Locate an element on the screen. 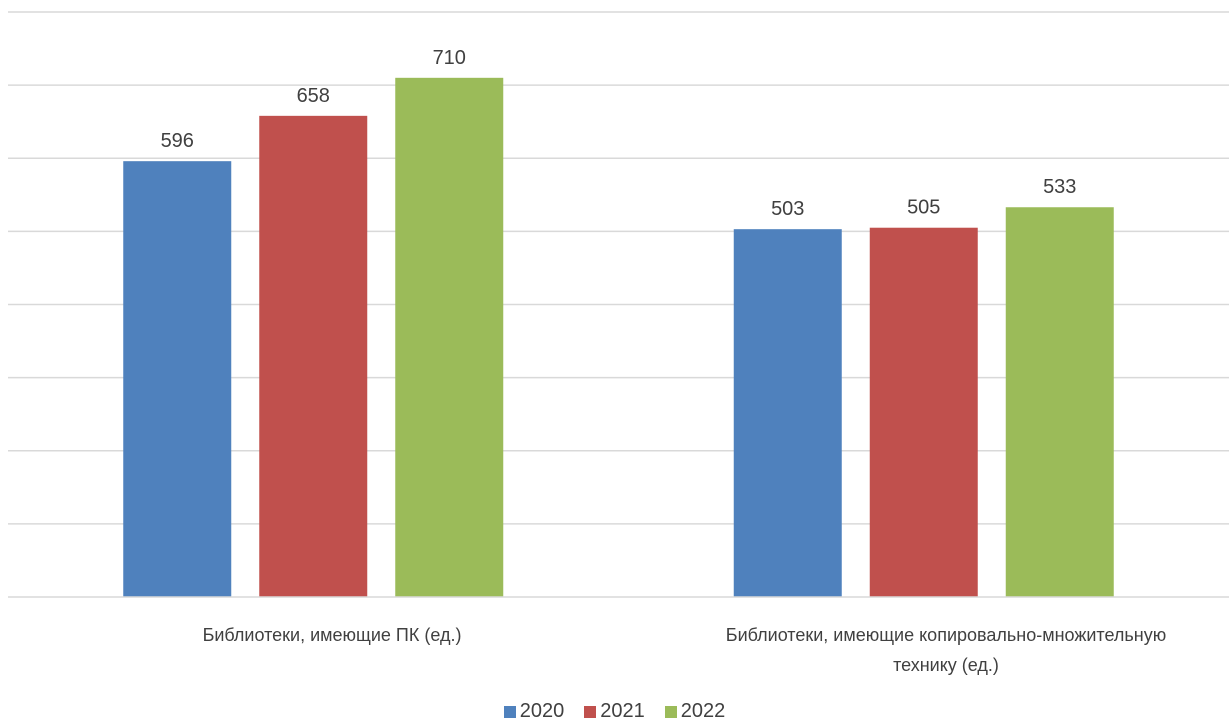  legend: 2020 2021 2022 is located at coordinates (614, 711).